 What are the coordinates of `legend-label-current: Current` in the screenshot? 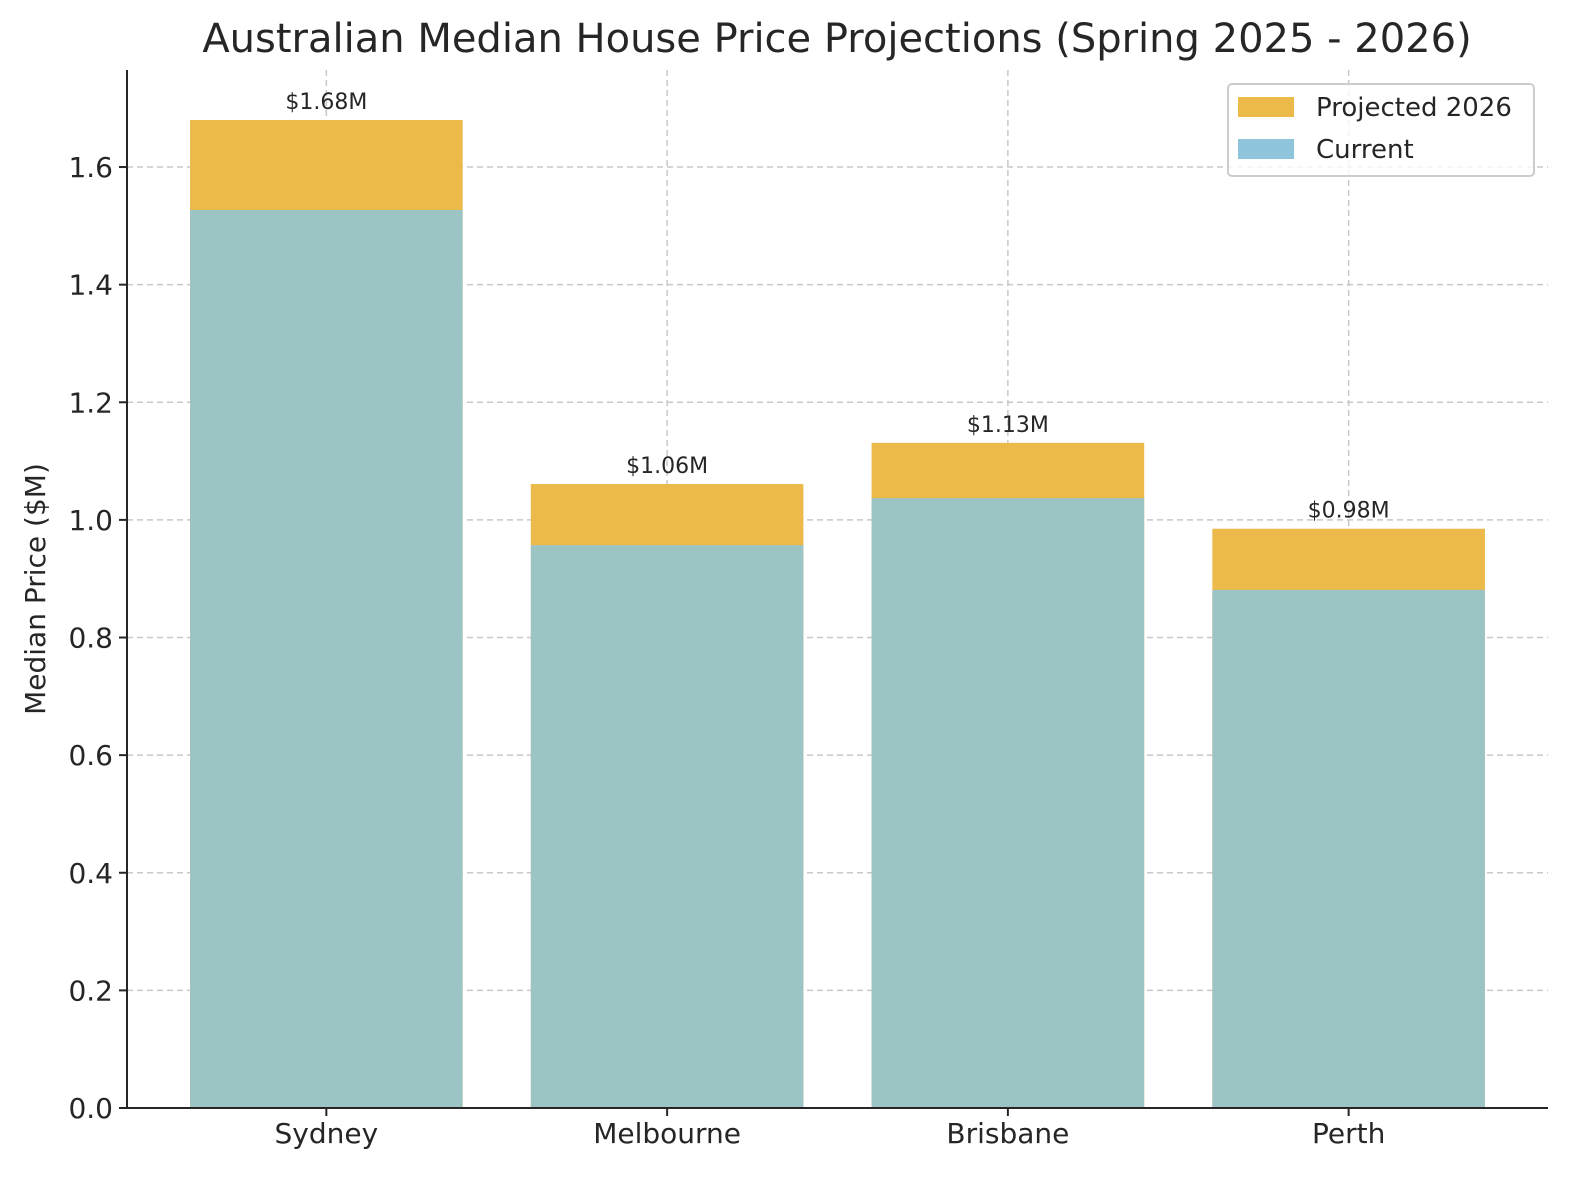 It's located at (1365, 150).